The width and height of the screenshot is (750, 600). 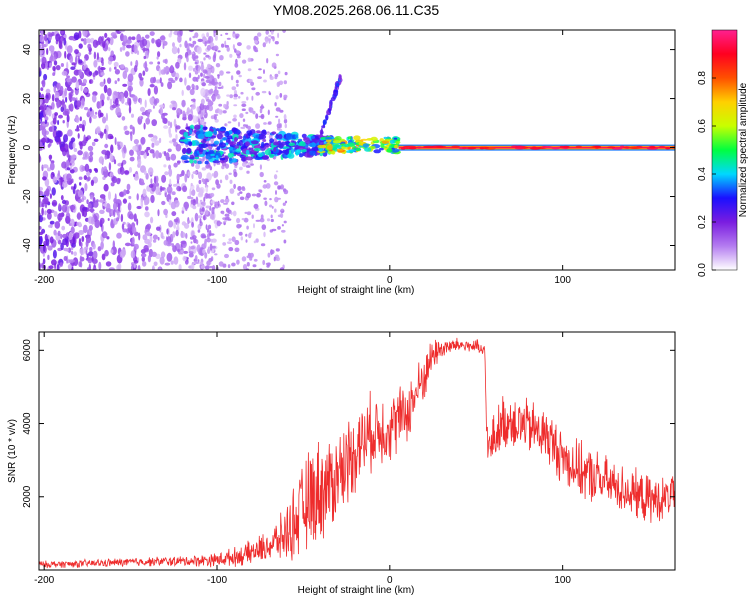 What do you see at coordinates (44, 280) in the screenshot?
I see `spectrogram-x-tick-label: -200` at bounding box center [44, 280].